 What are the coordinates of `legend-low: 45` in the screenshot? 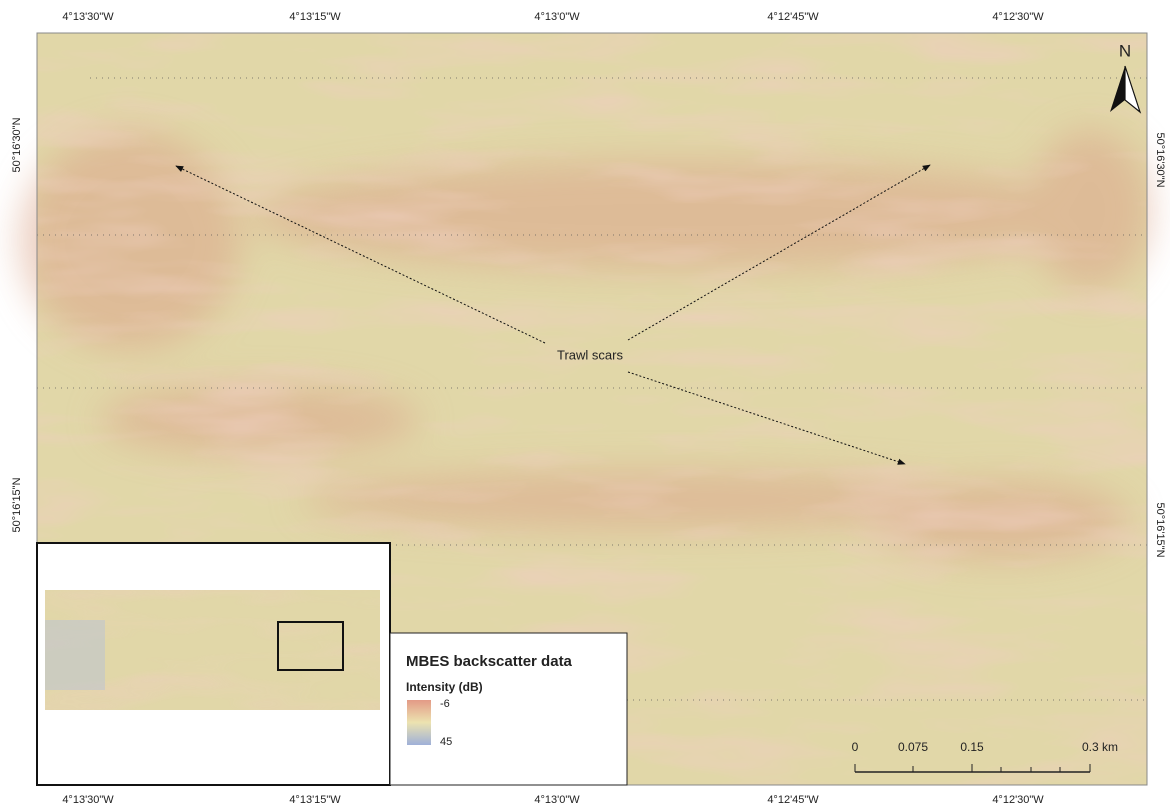 It's located at (446, 742).